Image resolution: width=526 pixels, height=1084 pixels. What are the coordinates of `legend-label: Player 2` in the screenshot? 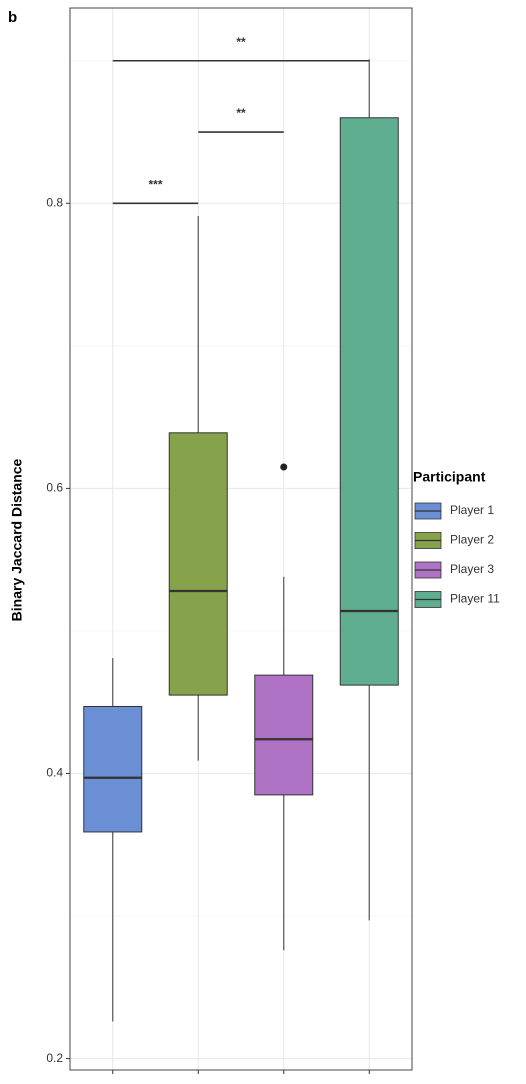 It's located at (472, 540).